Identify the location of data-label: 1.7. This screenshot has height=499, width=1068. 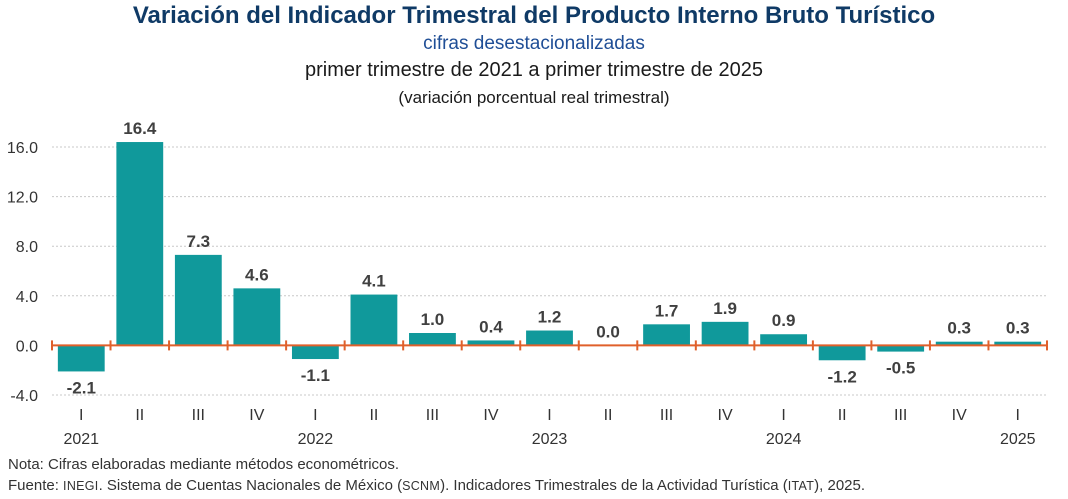
(667, 310).